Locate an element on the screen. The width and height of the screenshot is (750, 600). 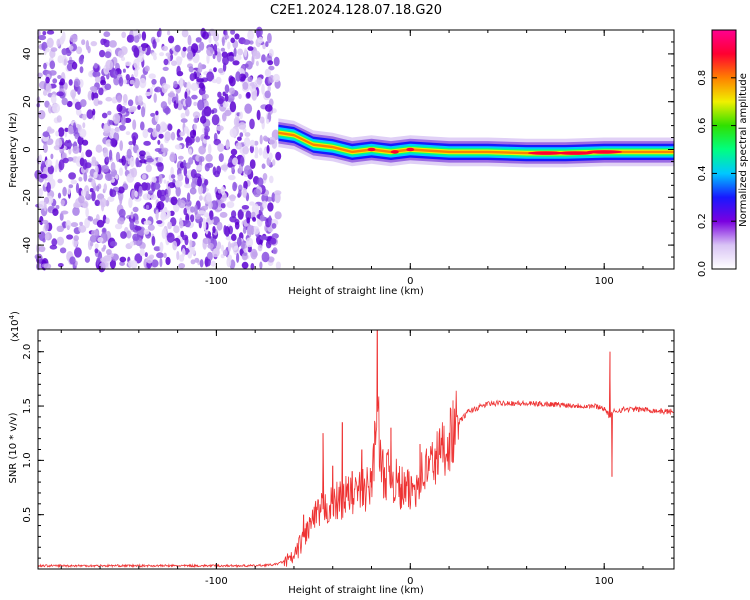
spectrogram-x-label: Height of straight line (km) is located at coordinates (356, 291).